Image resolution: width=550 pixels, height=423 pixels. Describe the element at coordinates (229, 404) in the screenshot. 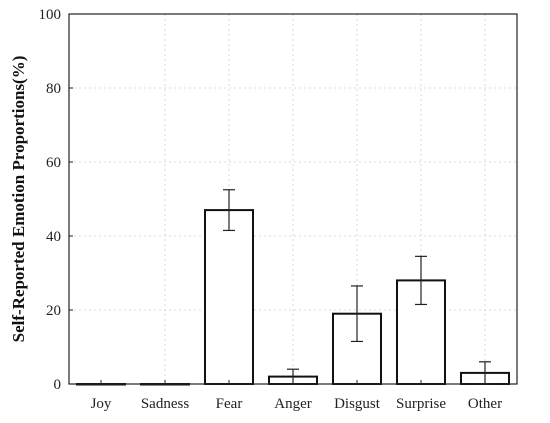

I see `x-tick-label: Fear` at that location.